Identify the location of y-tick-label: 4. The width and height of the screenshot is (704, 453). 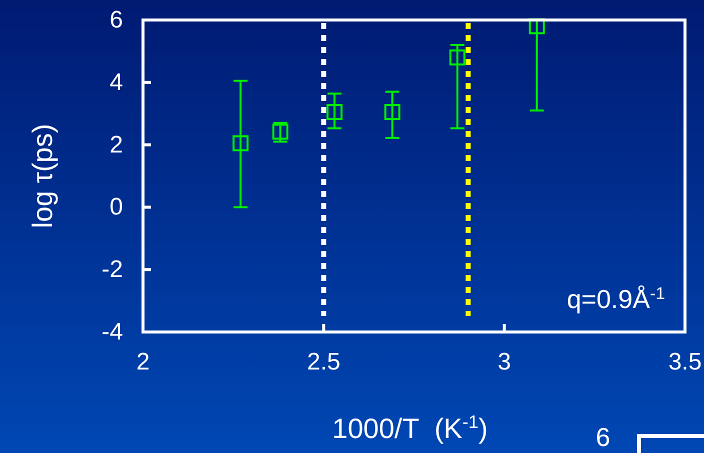
(116, 82).